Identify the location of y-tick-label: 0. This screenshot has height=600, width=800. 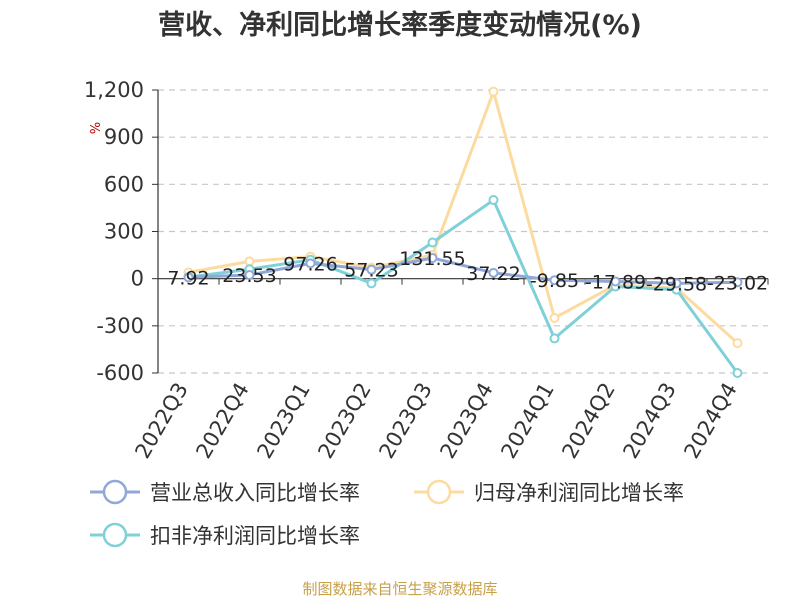
(137, 279).